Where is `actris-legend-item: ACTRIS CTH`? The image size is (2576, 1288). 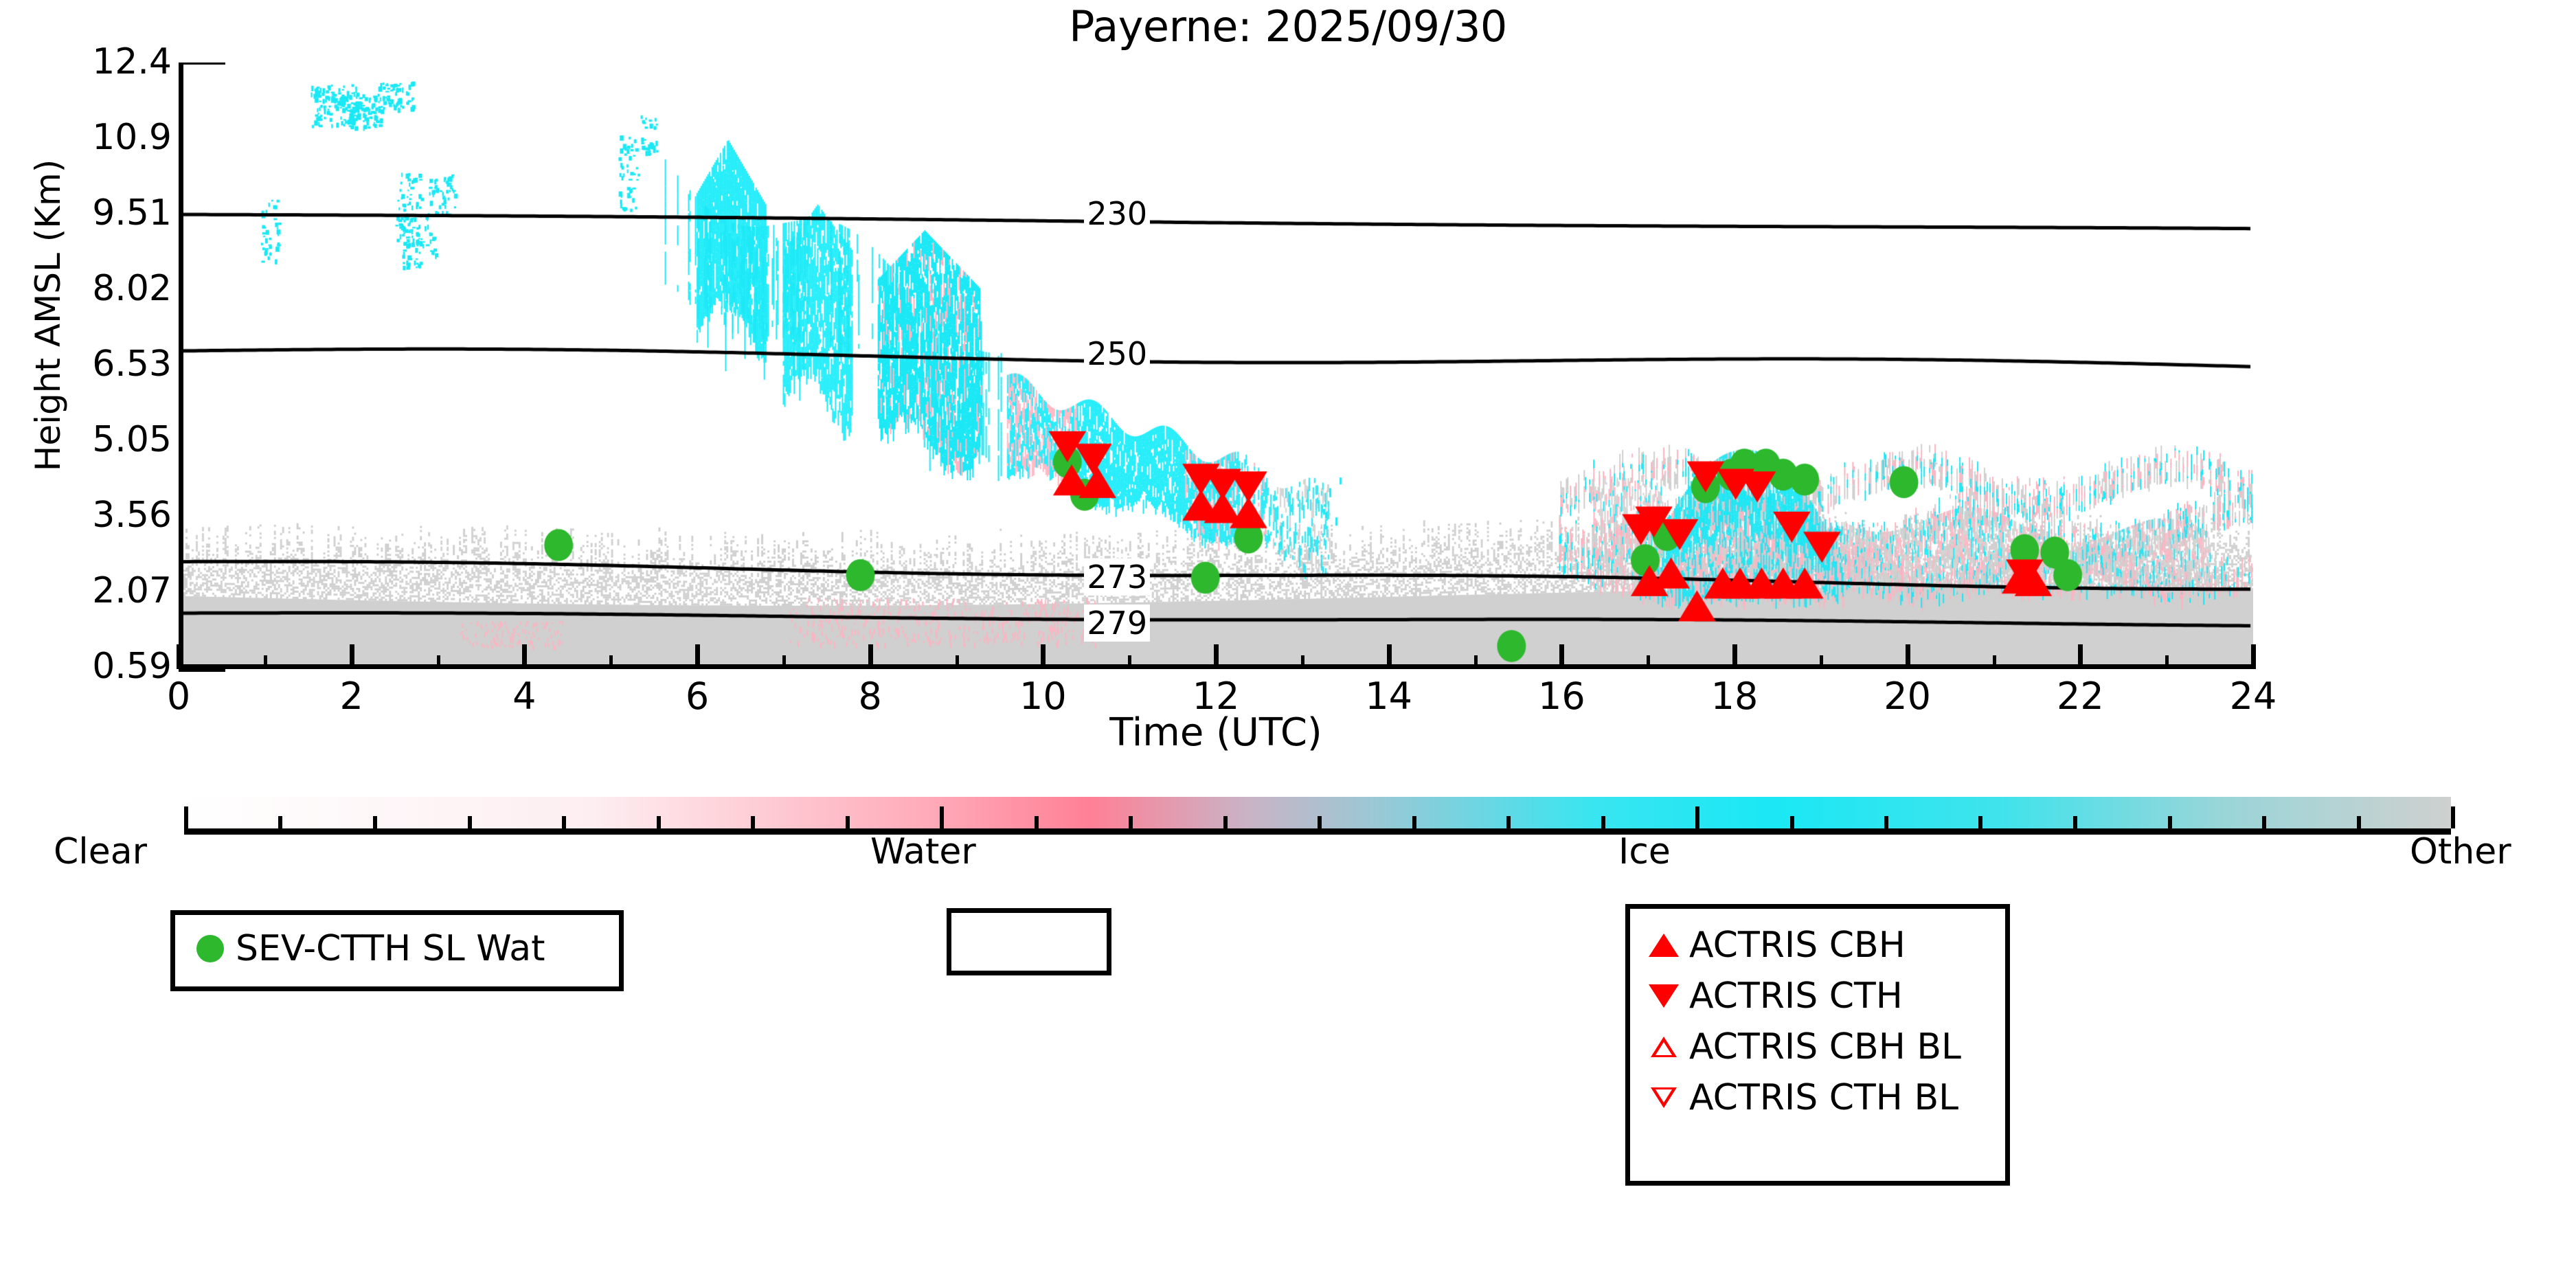 actris-legend-item: ACTRIS CTH is located at coordinates (1821, 996).